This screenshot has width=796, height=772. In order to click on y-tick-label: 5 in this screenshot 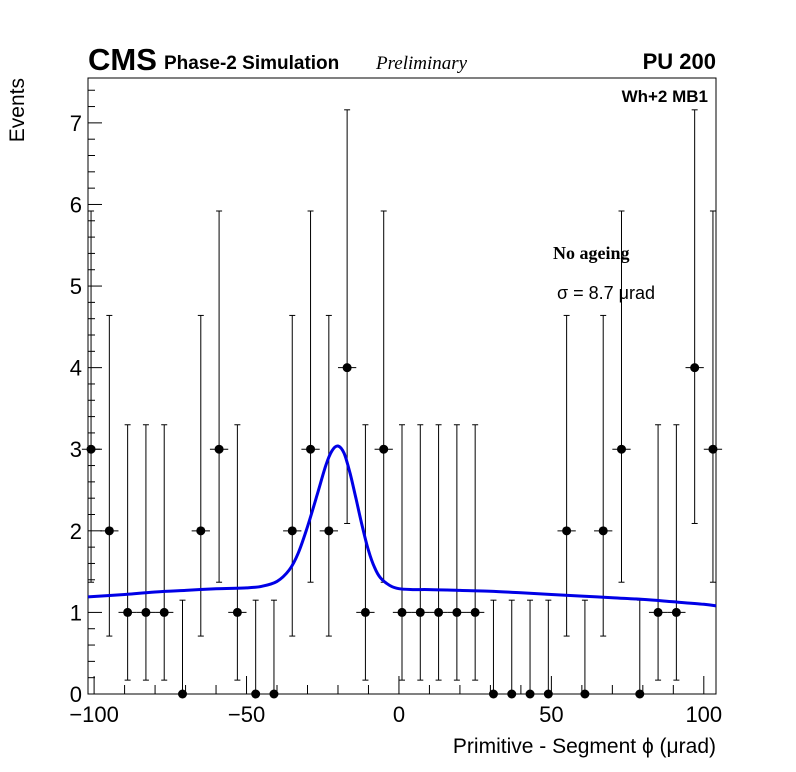, I will do `click(76, 286)`.